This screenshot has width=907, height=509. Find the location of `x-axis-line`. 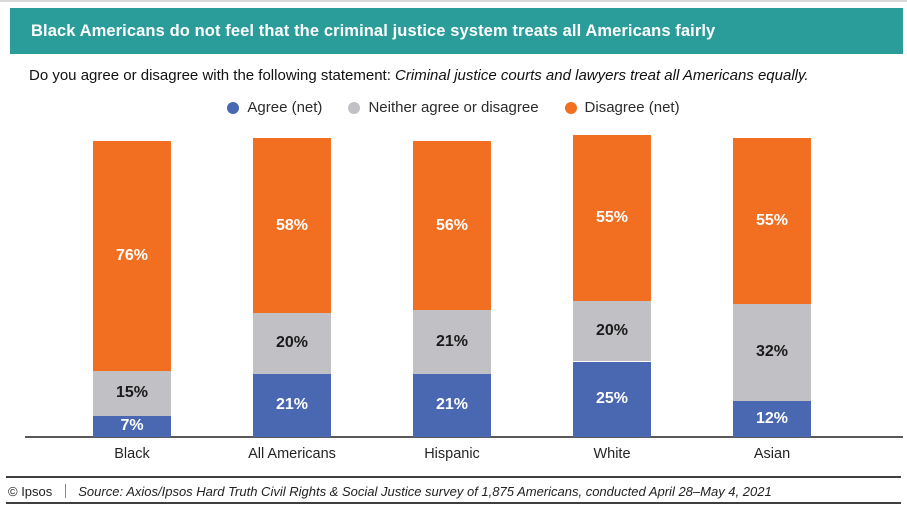

x-axis-line is located at coordinates (464, 437).